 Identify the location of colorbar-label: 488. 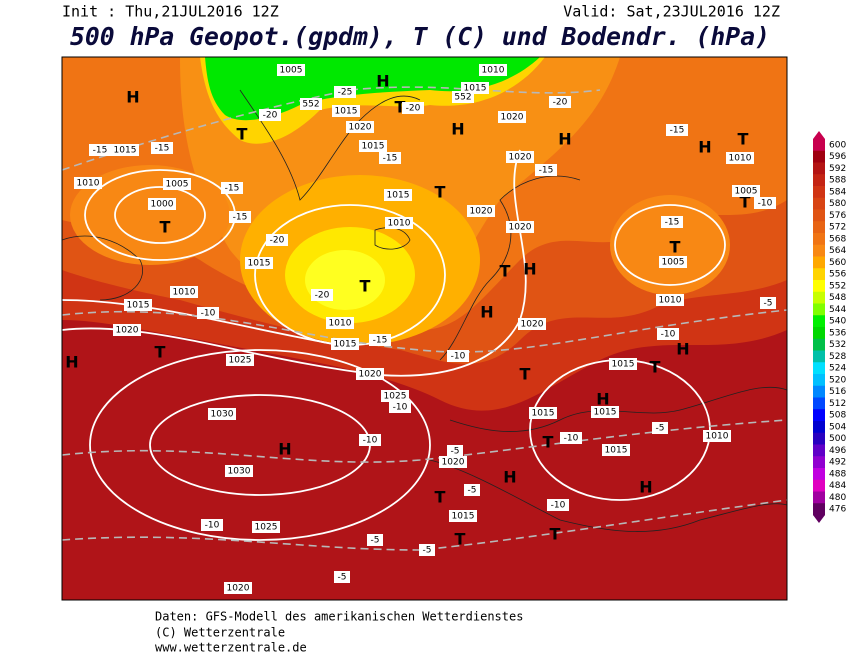
(837, 474).